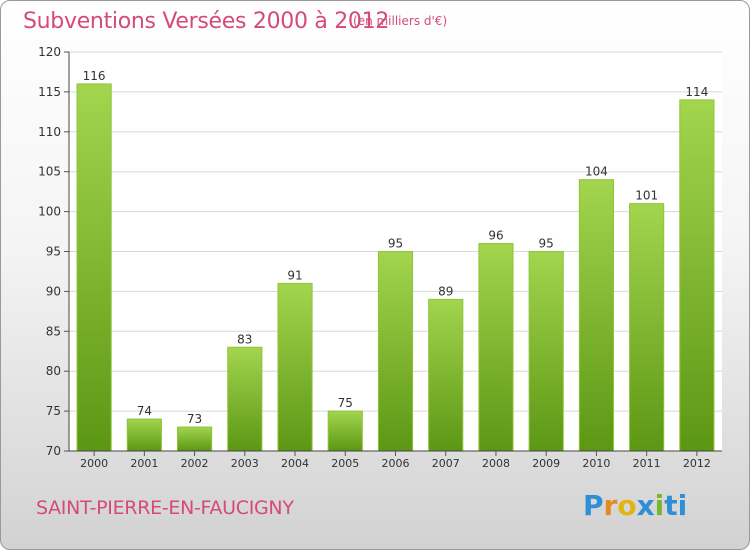 The width and height of the screenshot is (750, 550). I want to click on y-tick-label: 100, so click(49, 212).